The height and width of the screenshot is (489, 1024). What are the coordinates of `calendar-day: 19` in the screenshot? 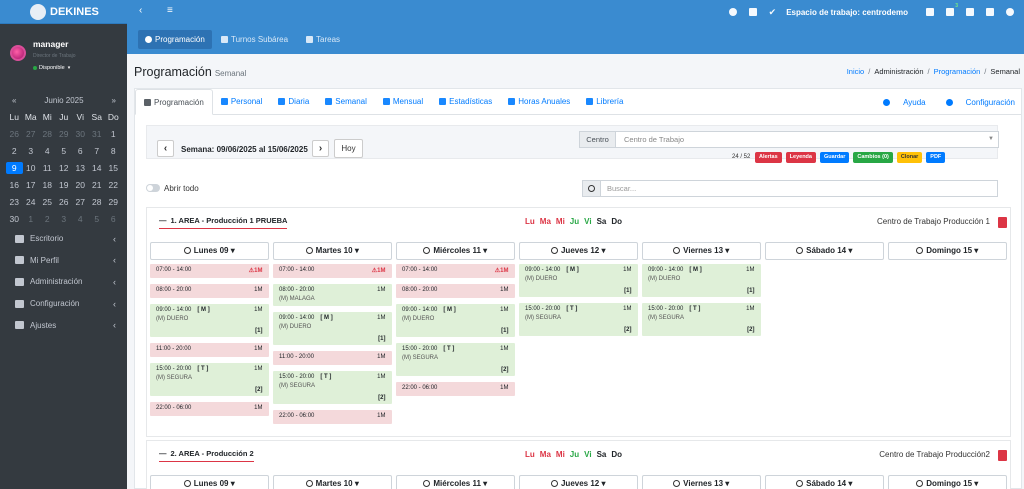 It's located at (64, 185).